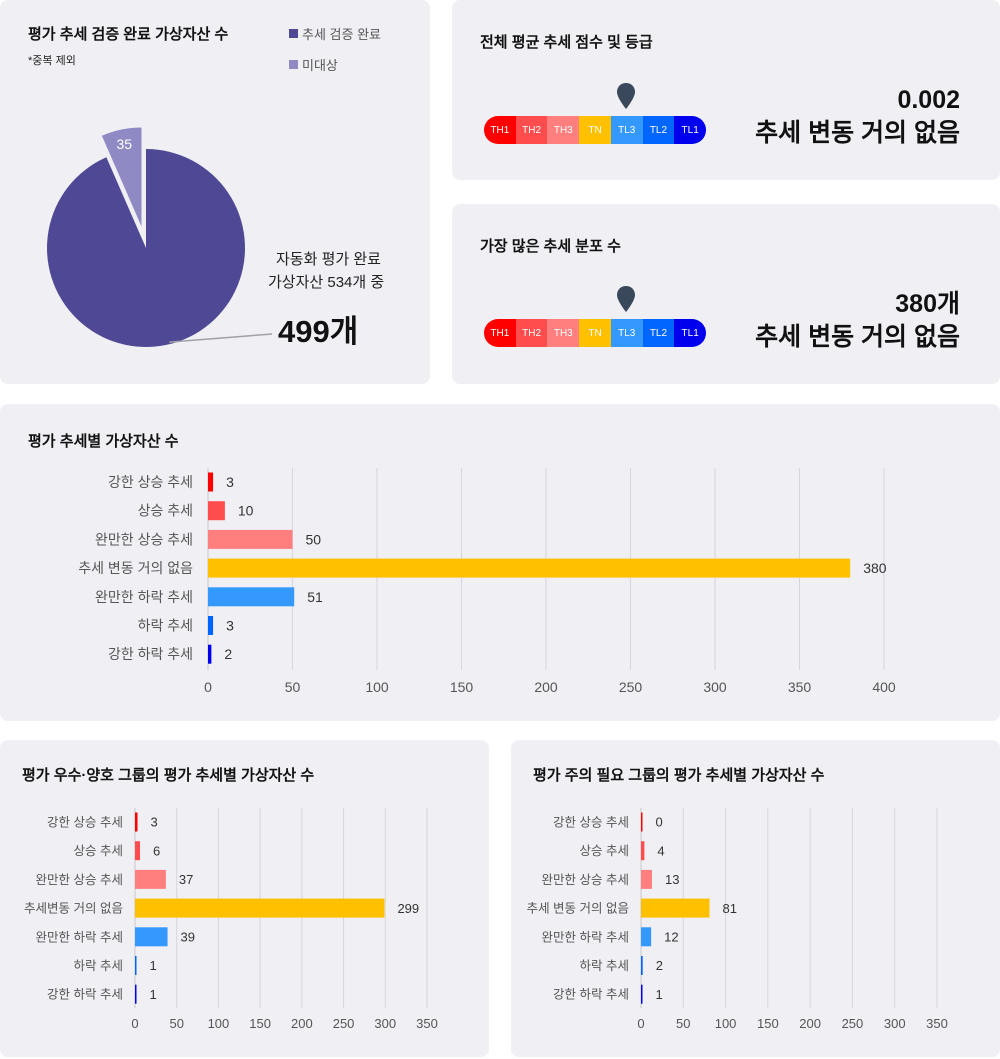  I want to click on pie-card-title: 평가 추세 검증 완료 가상자산 수, so click(128, 34).